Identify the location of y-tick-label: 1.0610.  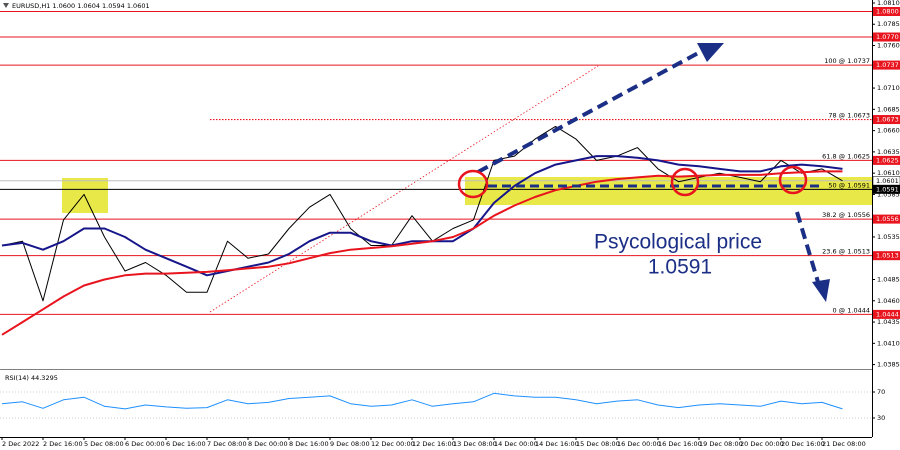
(888, 173).